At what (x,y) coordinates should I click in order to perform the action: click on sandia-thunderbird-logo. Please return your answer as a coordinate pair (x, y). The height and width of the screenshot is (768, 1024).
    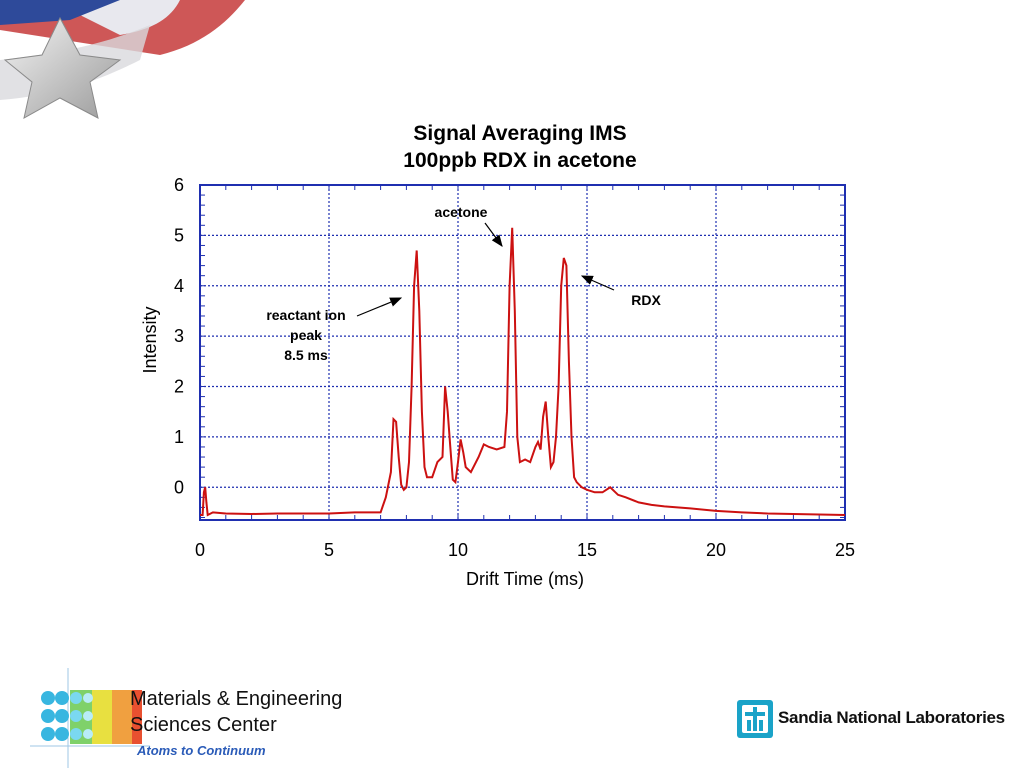
    Looking at the image, I should click on (755, 719).